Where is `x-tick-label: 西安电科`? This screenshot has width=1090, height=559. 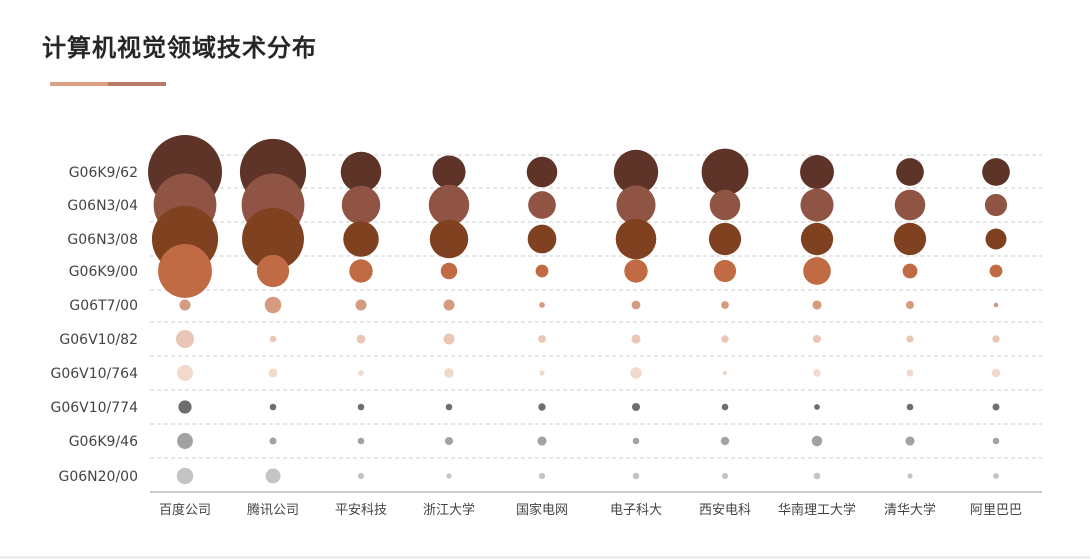
x-tick-label: 西安电科 is located at coordinates (725, 510).